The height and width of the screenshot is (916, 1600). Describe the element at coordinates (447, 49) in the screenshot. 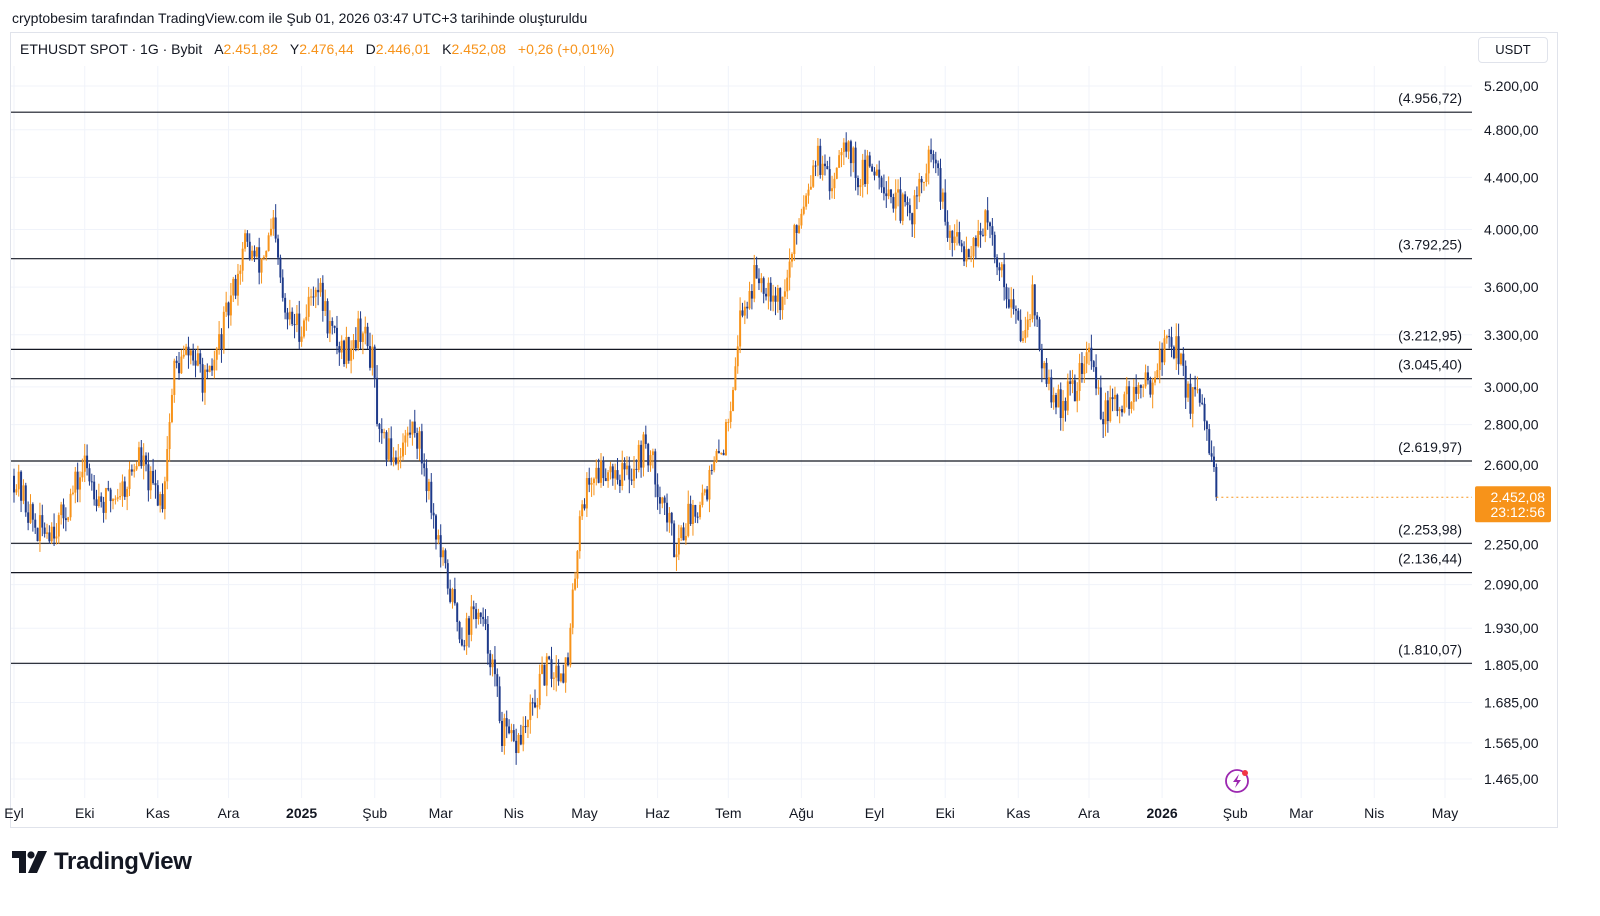

I see `close-label: K` at that location.